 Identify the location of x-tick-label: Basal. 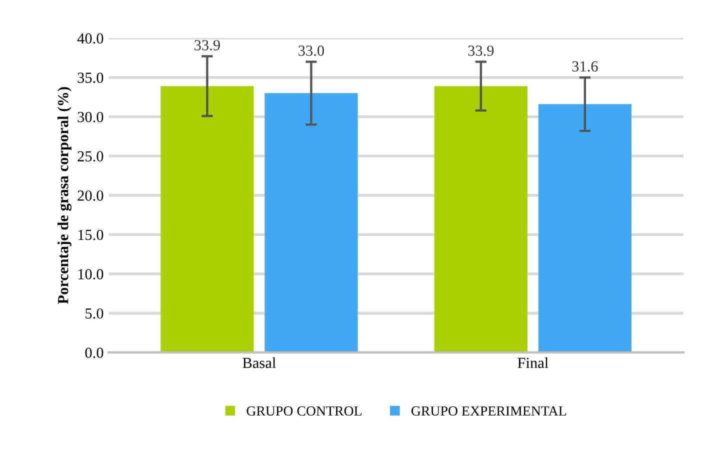
(259, 362).